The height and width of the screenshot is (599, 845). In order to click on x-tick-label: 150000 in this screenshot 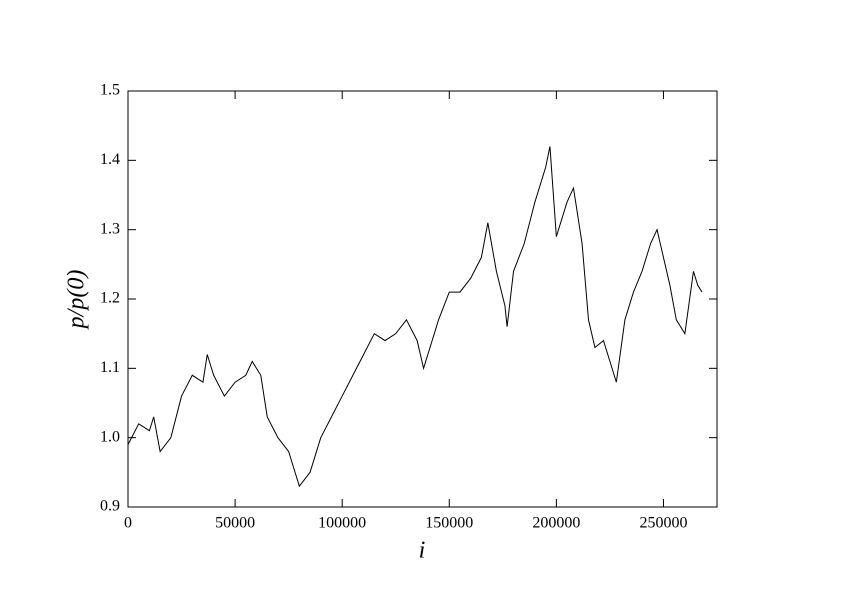, I will do `click(449, 523)`.